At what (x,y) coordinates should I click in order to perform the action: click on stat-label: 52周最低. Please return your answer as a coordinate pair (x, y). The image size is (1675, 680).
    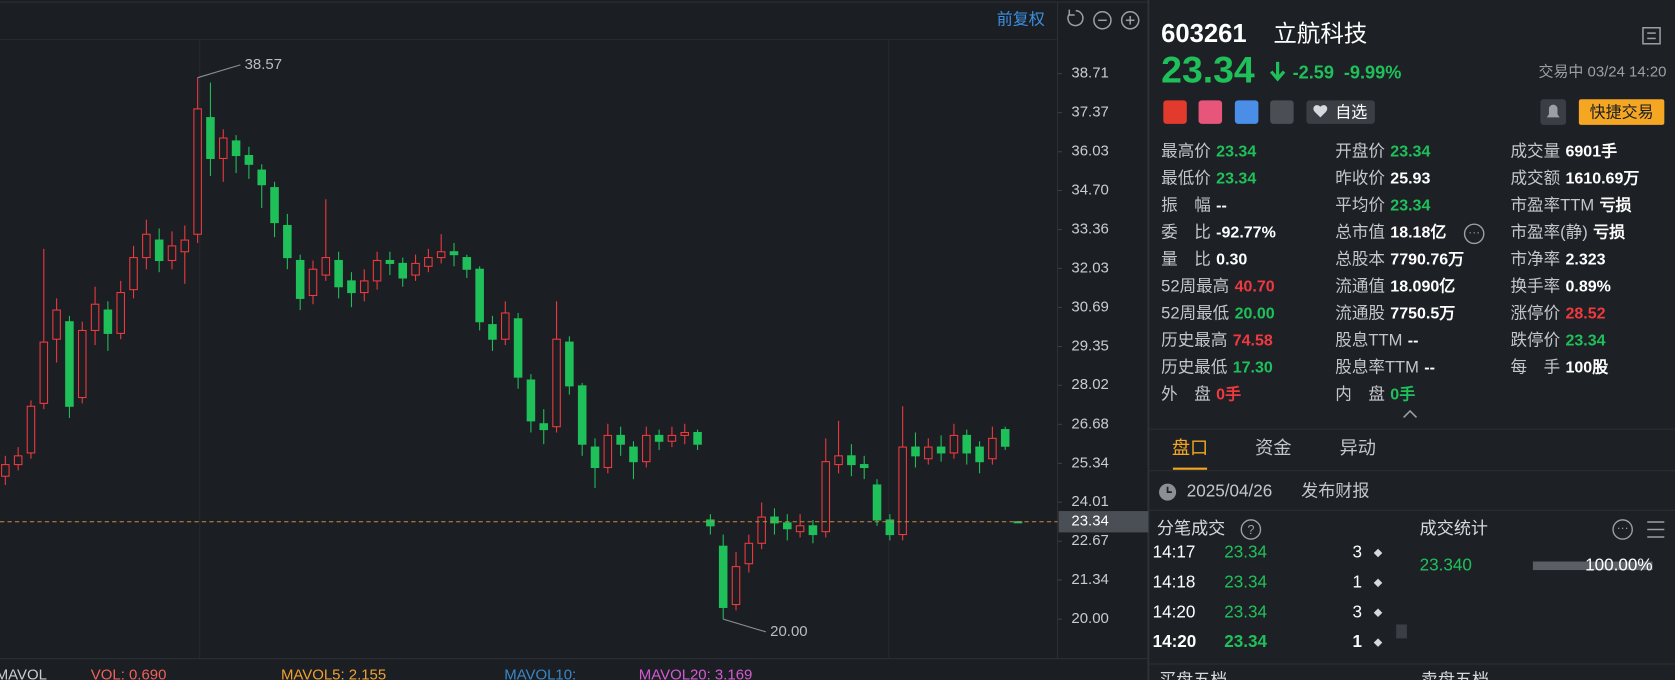
    Looking at the image, I should click on (1195, 313).